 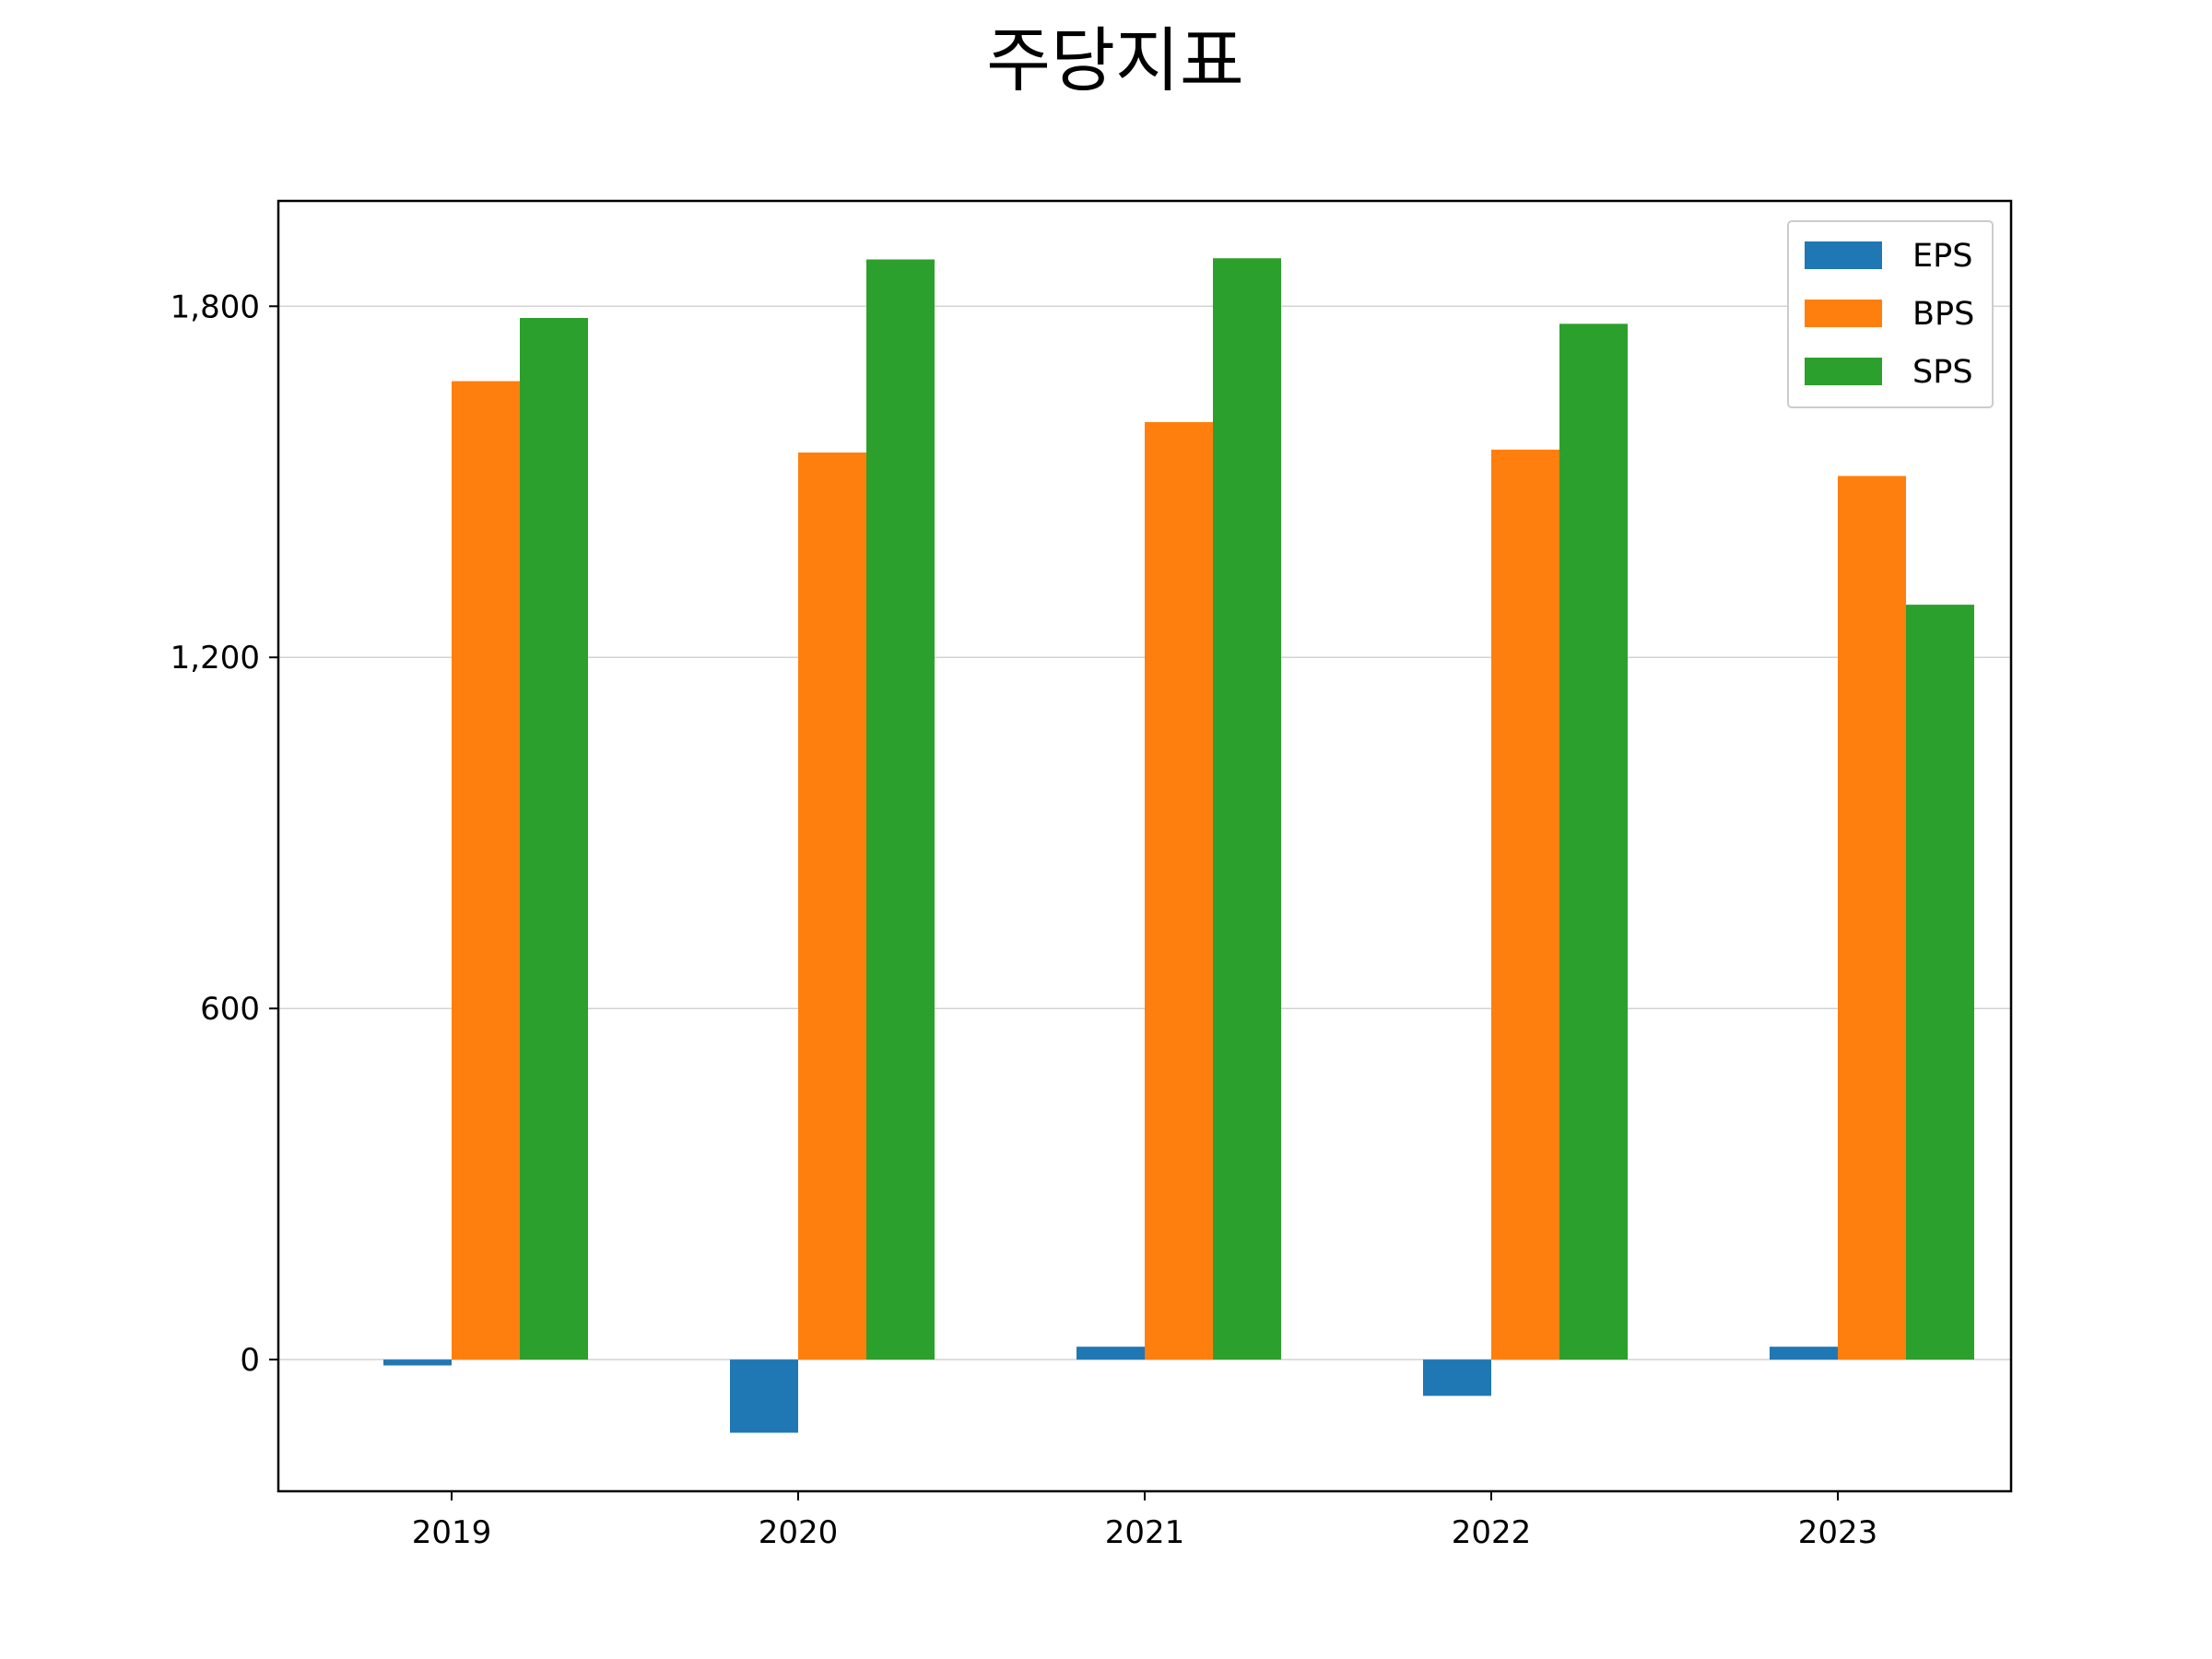 What do you see at coordinates (832, 906) in the screenshot?
I see `bar-bps-2020` at bounding box center [832, 906].